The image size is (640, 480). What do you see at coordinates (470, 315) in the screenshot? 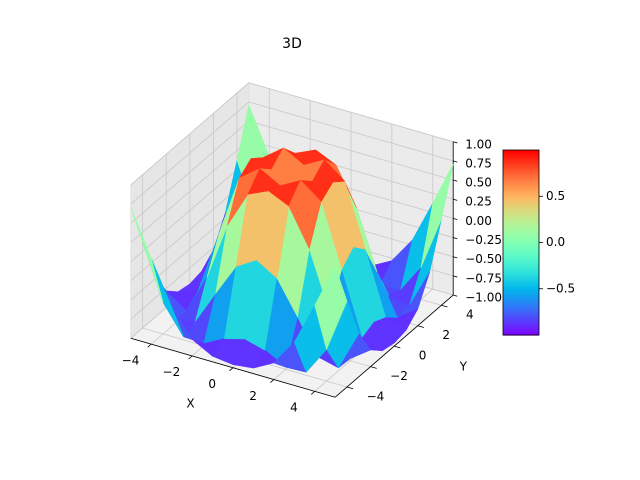
I see `y-tick-label: 4` at bounding box center [470, 315].